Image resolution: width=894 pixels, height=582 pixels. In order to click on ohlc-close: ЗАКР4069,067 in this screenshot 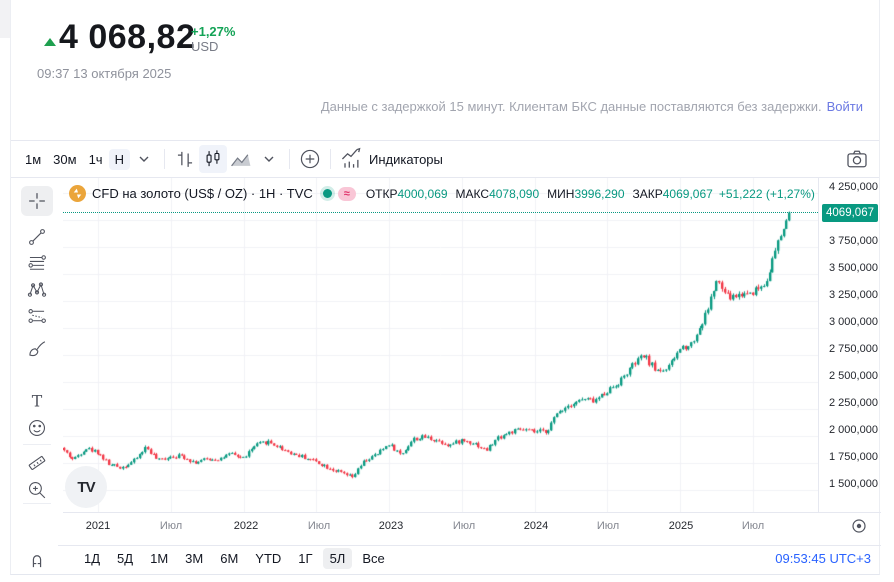, I will do `click(673, 194)`.